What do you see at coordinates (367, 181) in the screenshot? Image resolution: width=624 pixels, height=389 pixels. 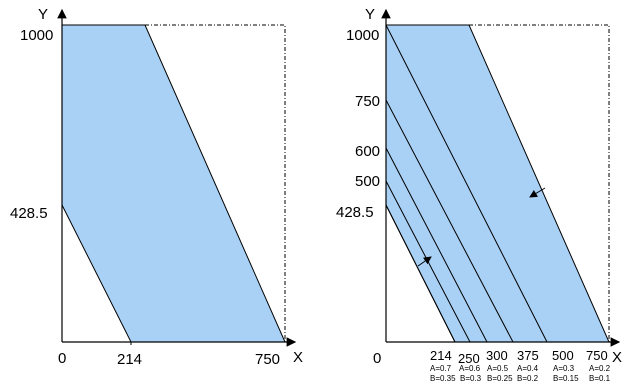 I see `right-y-tick-500: 500` at bounding box center [367, 181].